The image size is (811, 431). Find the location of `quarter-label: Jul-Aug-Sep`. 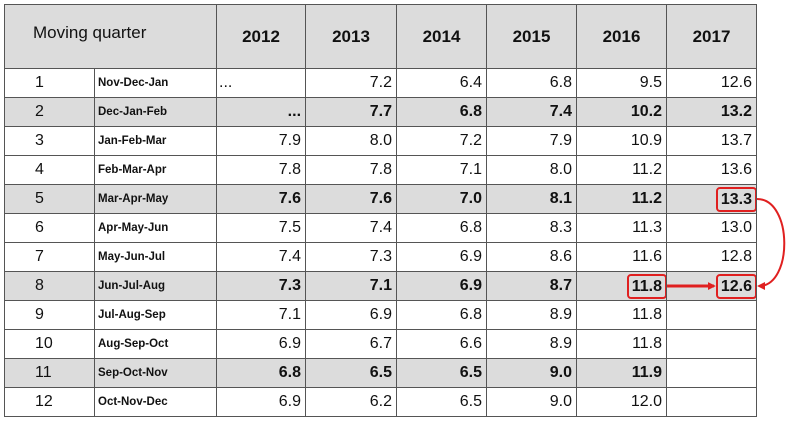

quarter-label: Jul-Aug-Sep is located at coordinates (155, 315).